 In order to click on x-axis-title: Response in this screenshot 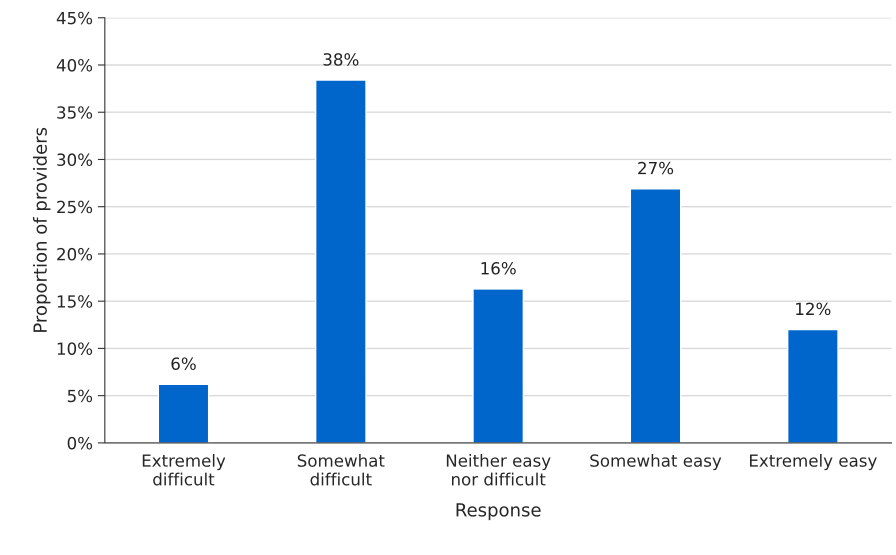, I will do `click(498, 511)`.